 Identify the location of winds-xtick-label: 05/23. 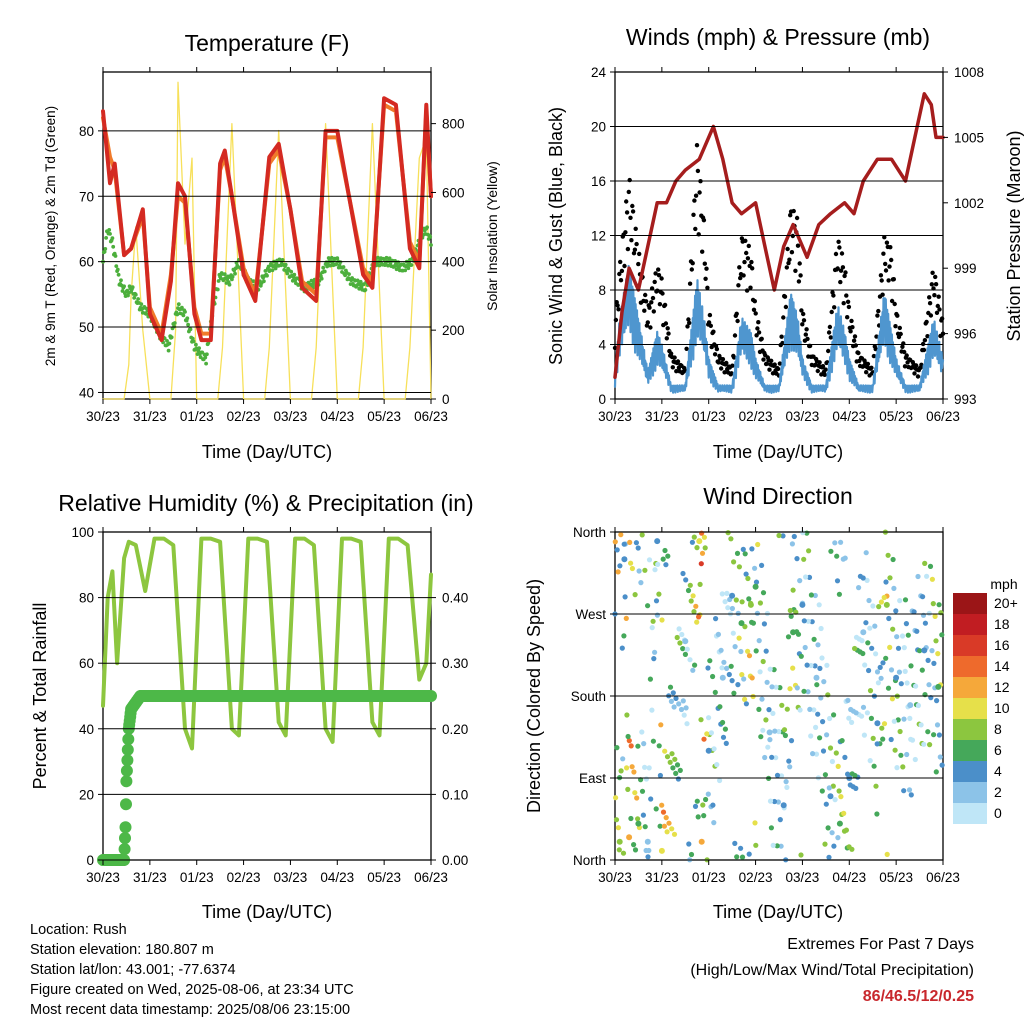
(896, 416).